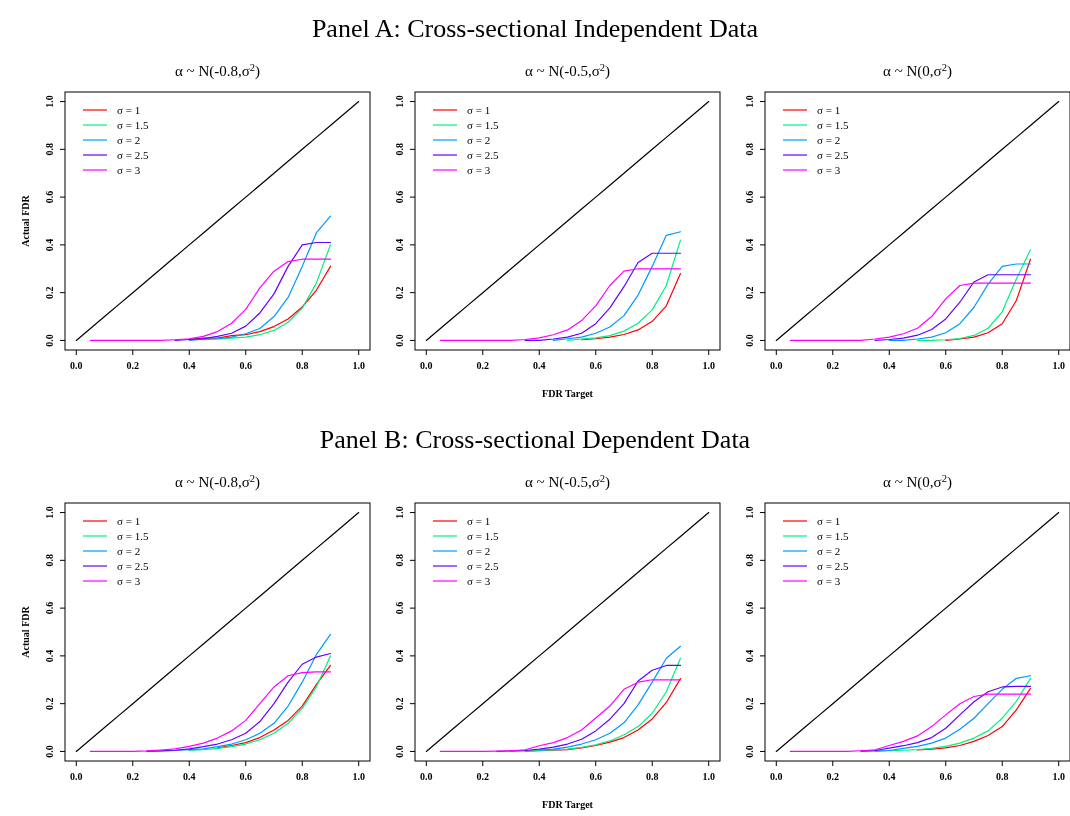 This screenshot has height=816, width=1070. What do you see at coordinates (535, 28) in the screenshot?
I see `text: Panel A: Cross-sectional Independent Data` at bounding box center [535, 28].